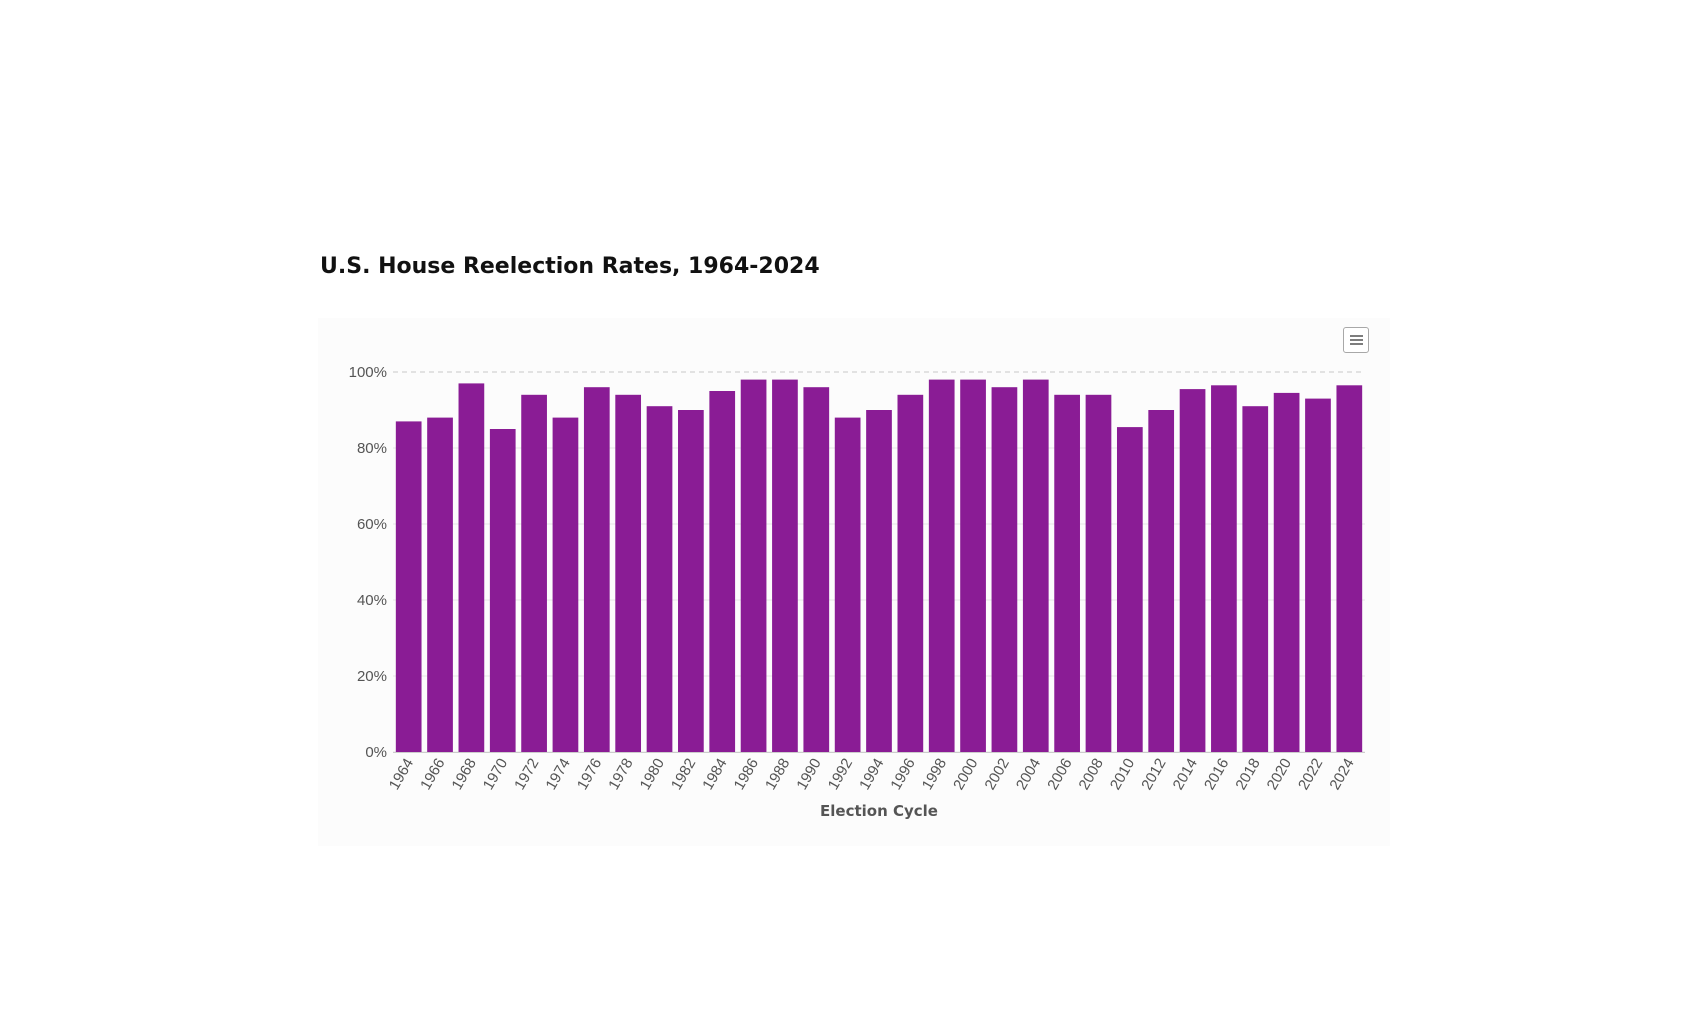  What do you see at coordinates (463, 774) in the screenshot?
I see `x-tick-label: 1968` at bounding box center [463, 774].